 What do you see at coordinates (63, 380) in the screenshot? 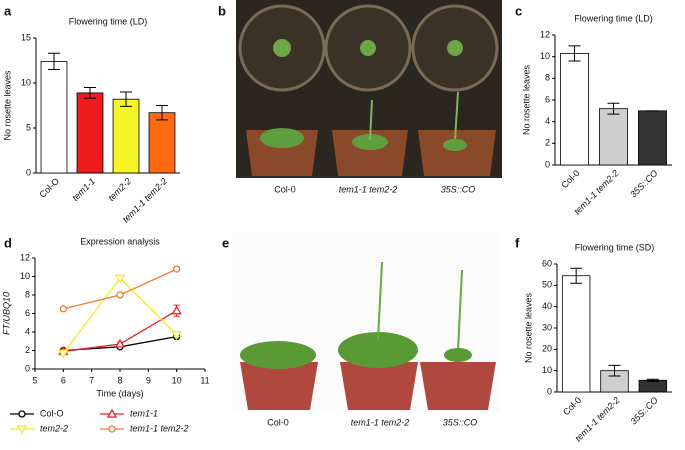
I see `x-tick-label: 6` at bounding box center [63, 380].